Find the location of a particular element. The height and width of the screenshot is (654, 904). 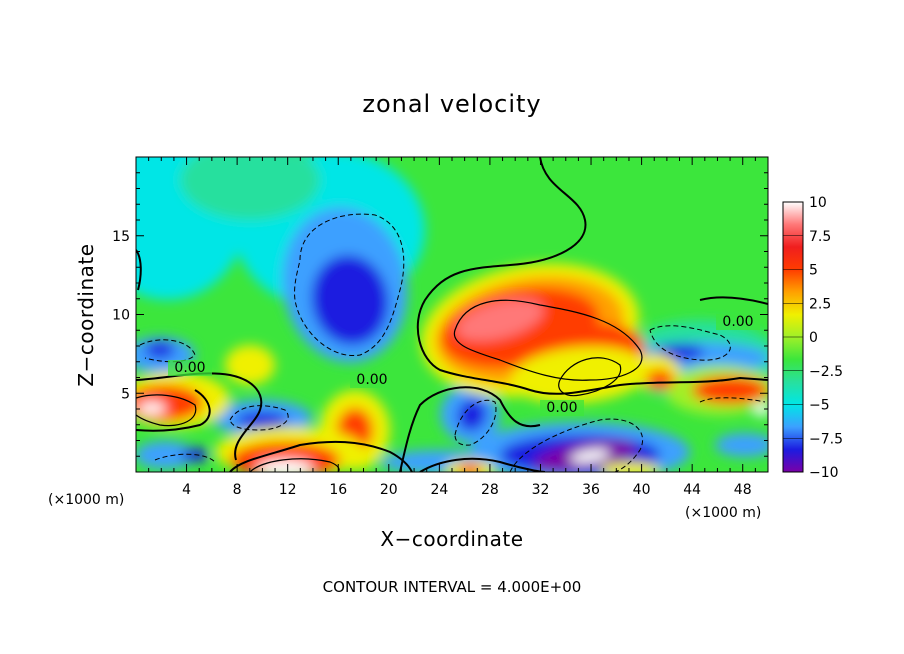

x-tick-label: 16 is located at coordinates (338, 490).